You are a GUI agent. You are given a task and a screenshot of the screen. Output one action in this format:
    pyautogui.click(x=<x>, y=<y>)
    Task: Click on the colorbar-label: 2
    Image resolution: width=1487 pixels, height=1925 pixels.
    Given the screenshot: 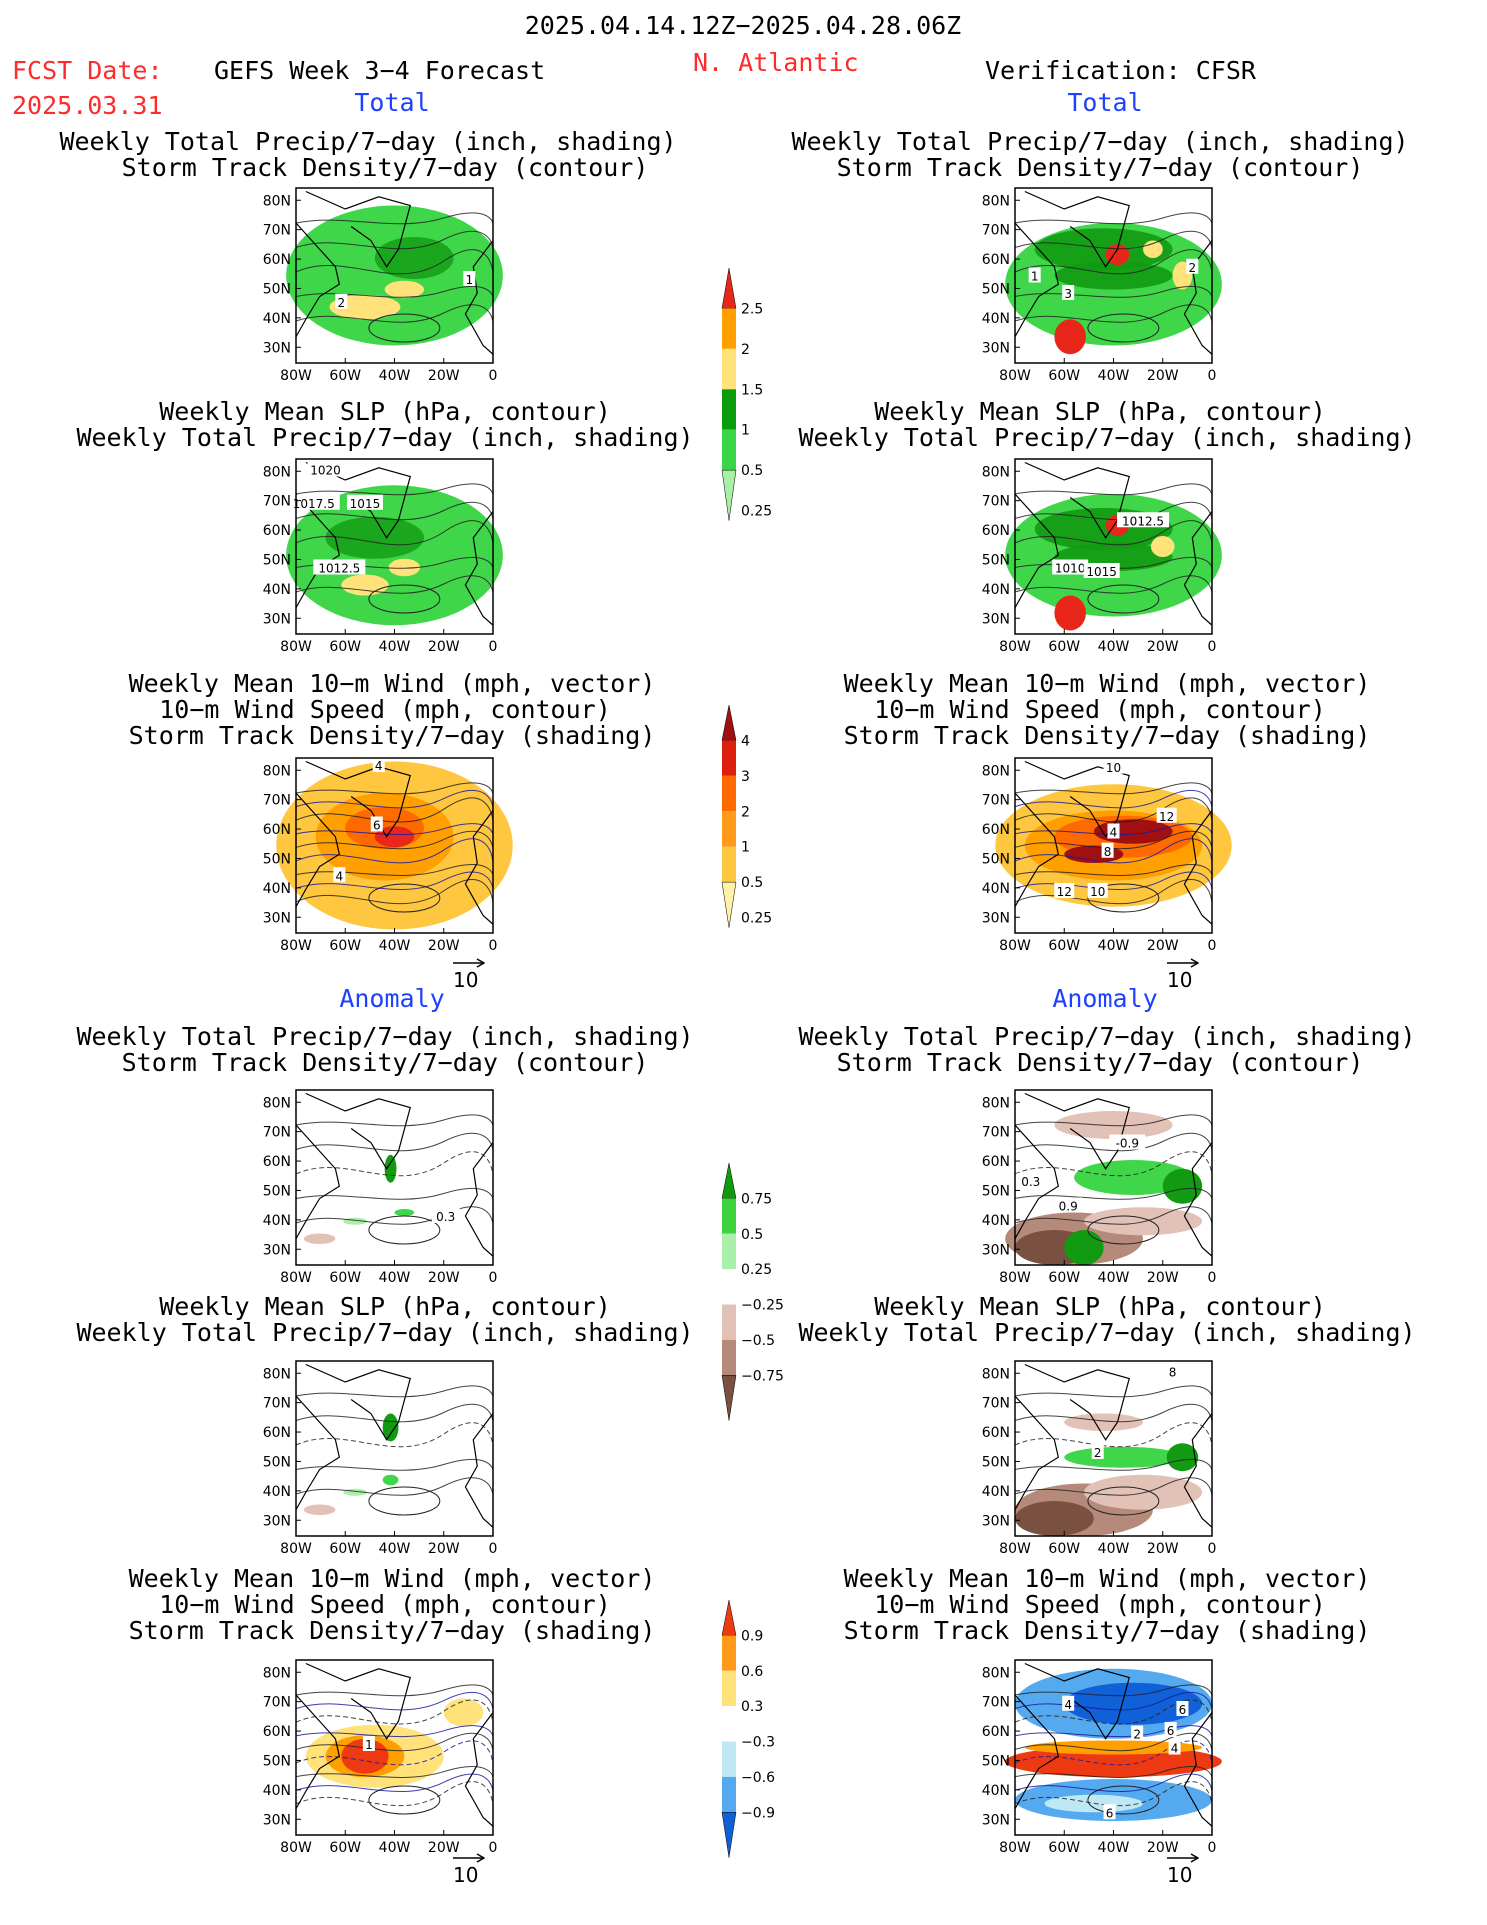 What is the action you would take?
    pyautogui.click(x=745, y=350)
    